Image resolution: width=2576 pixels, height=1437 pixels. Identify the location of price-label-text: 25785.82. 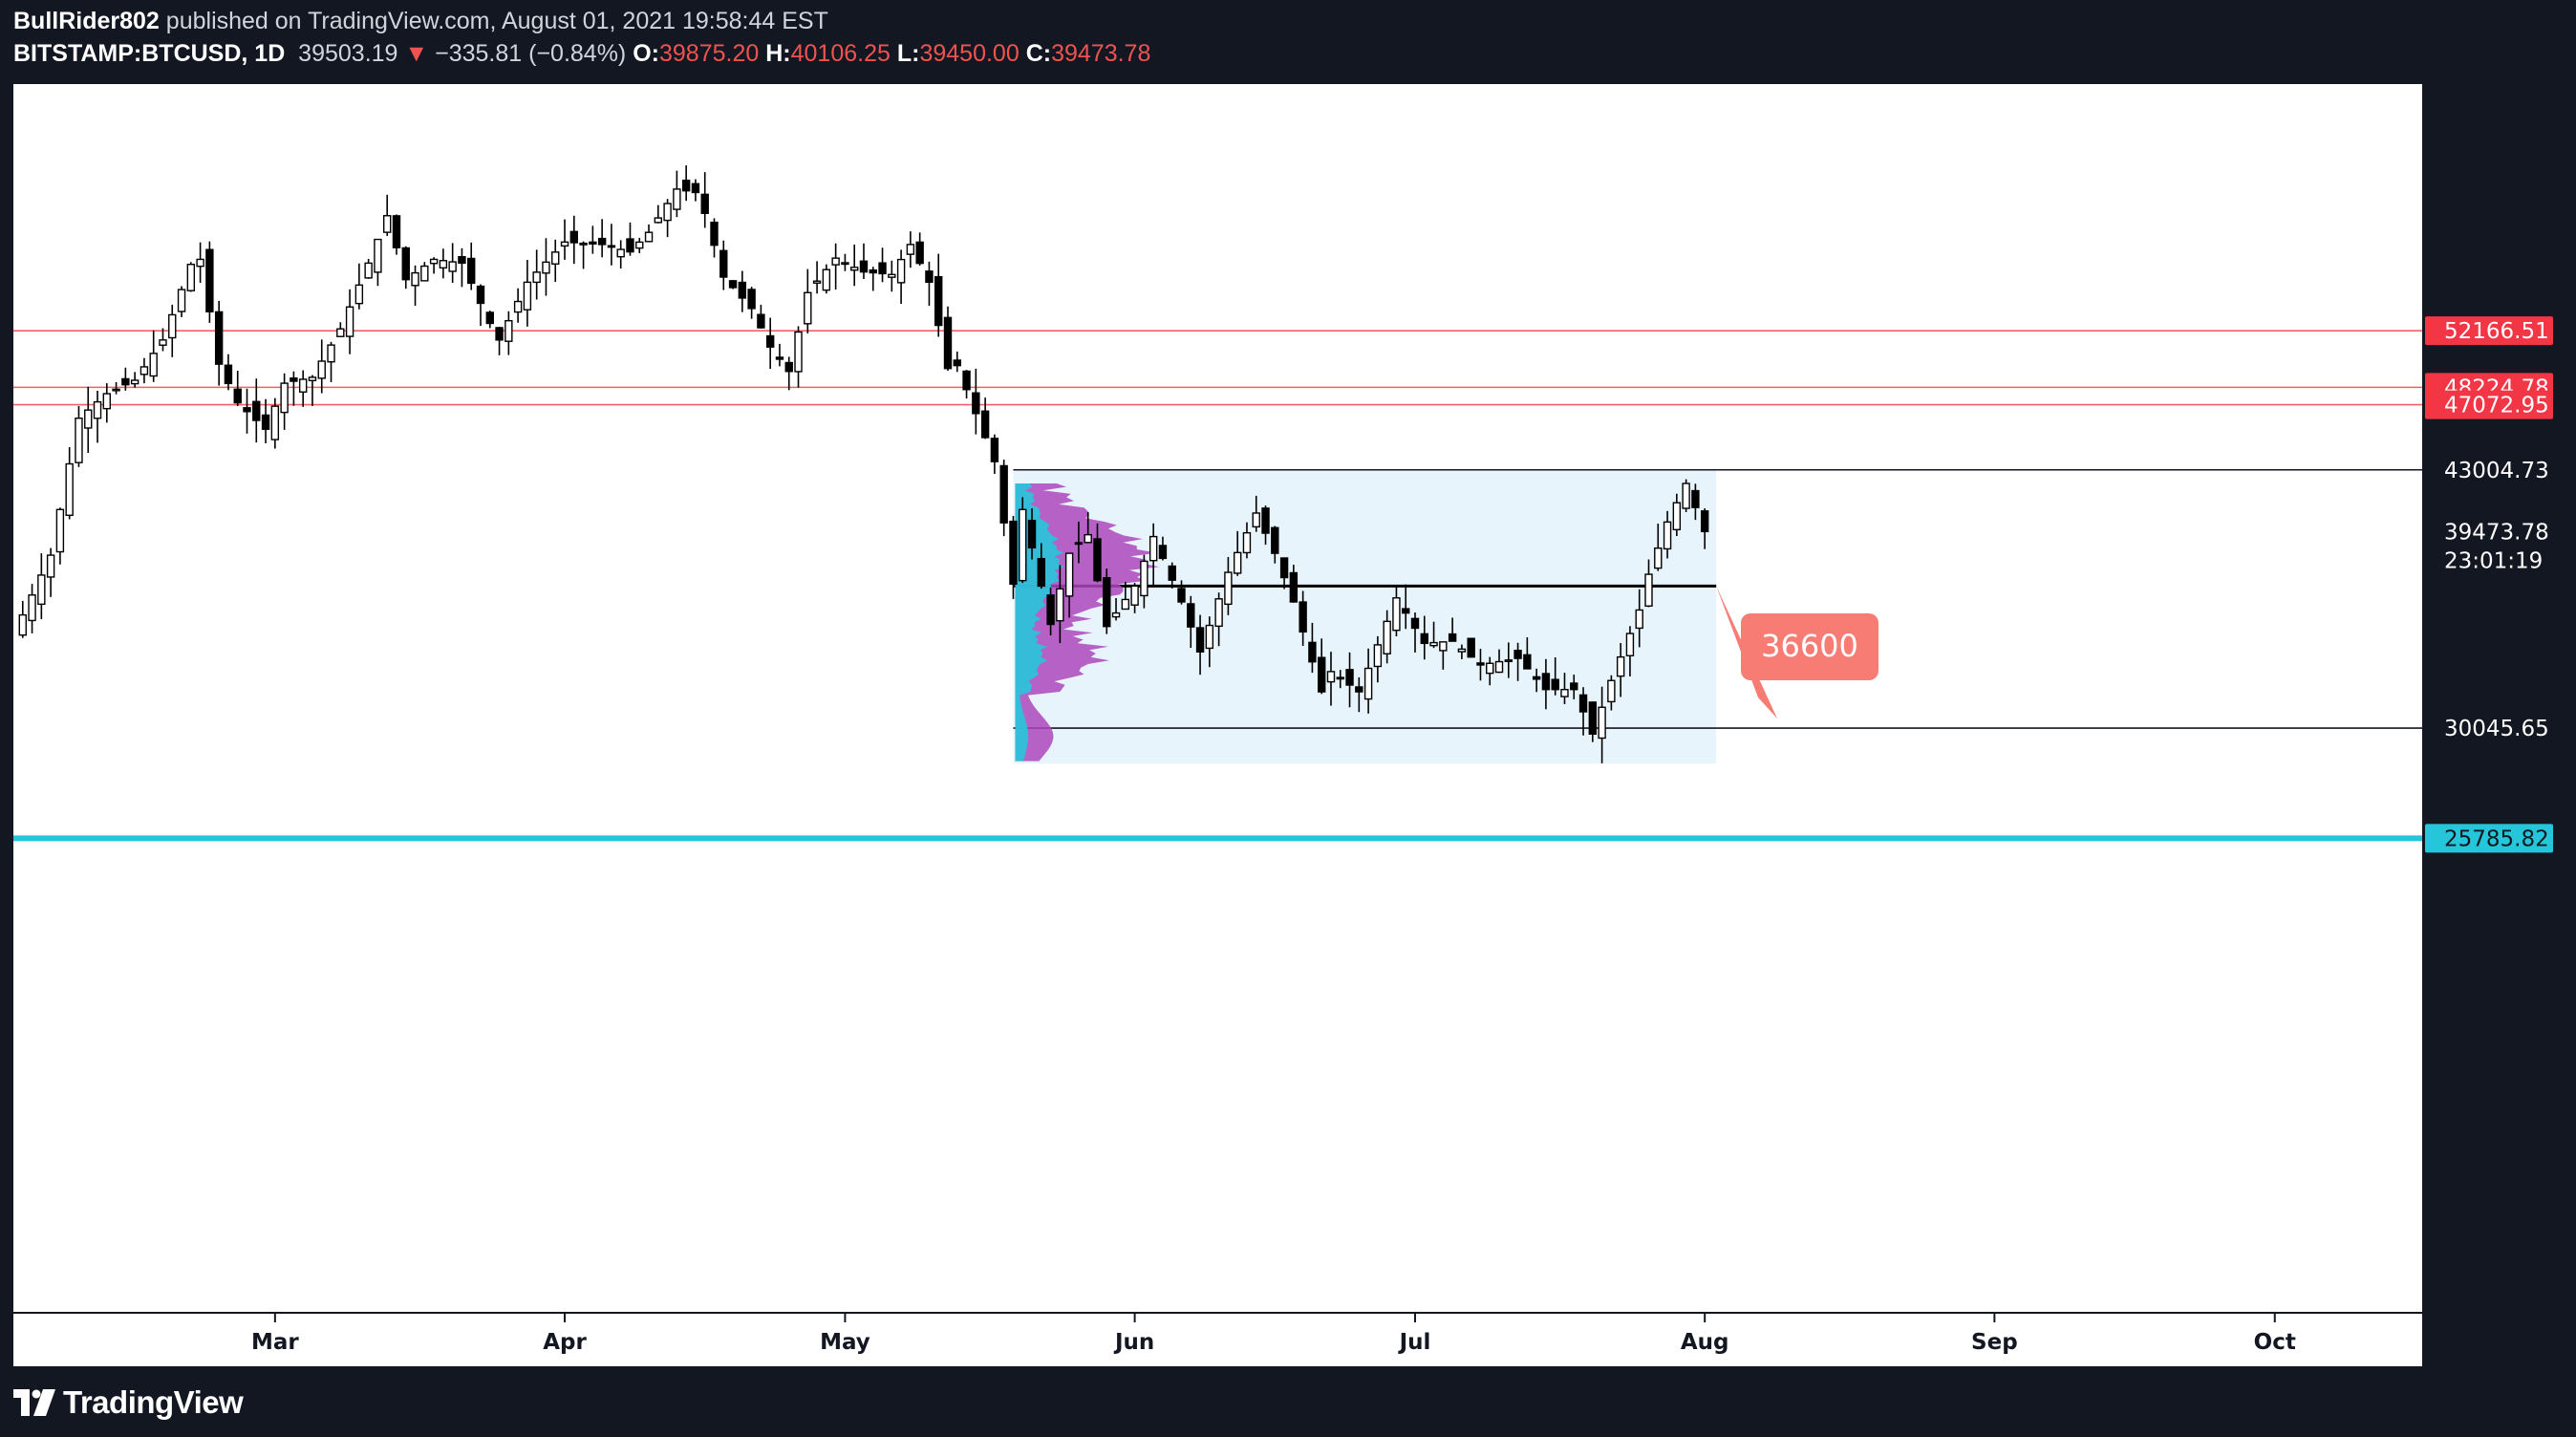
(2496, 838).